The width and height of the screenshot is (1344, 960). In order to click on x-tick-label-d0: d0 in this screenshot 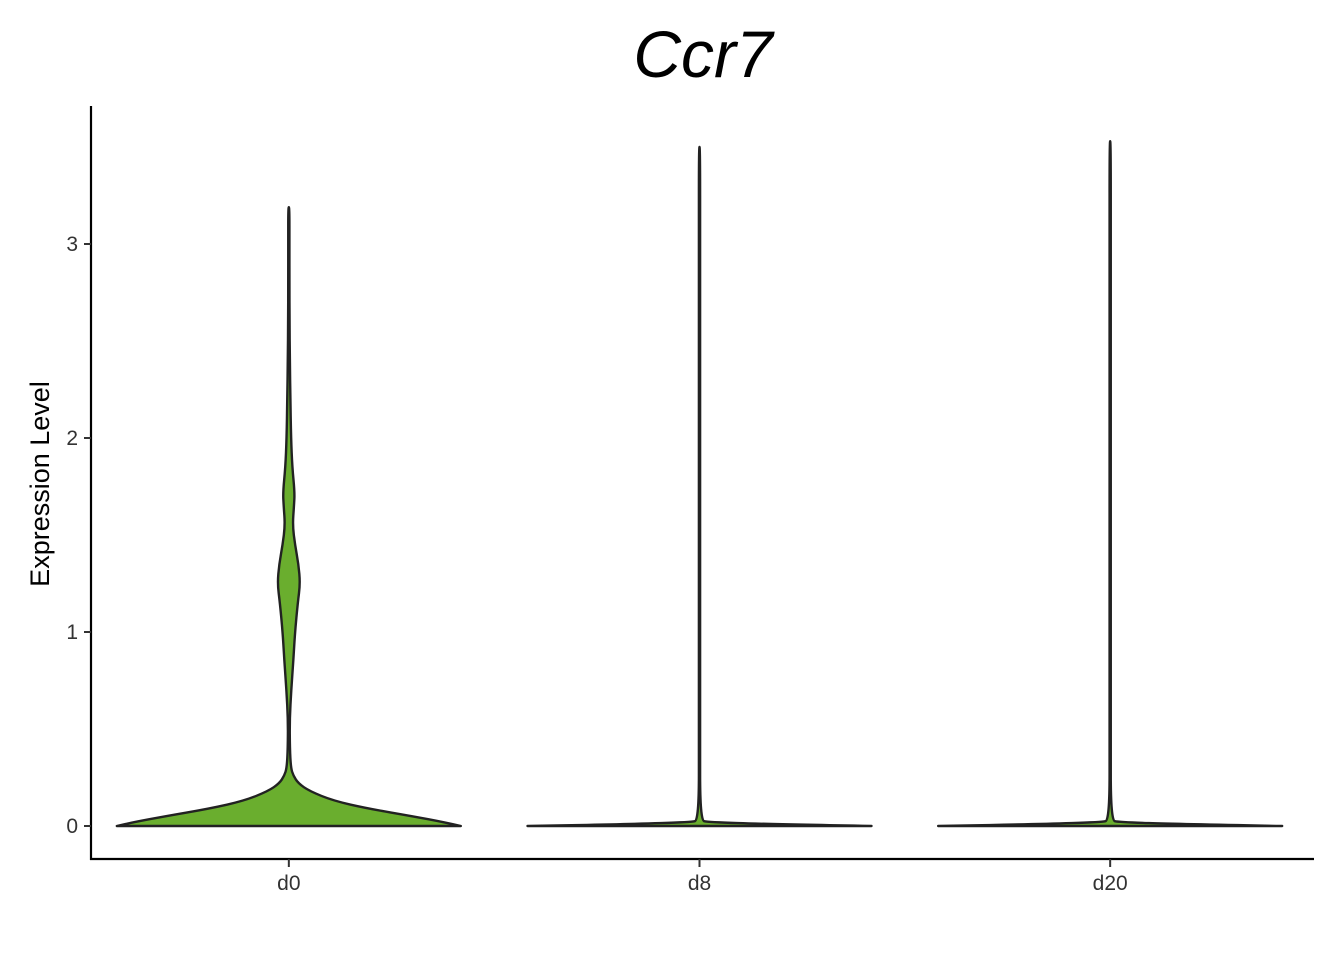, I will do `click(288, 883)`.